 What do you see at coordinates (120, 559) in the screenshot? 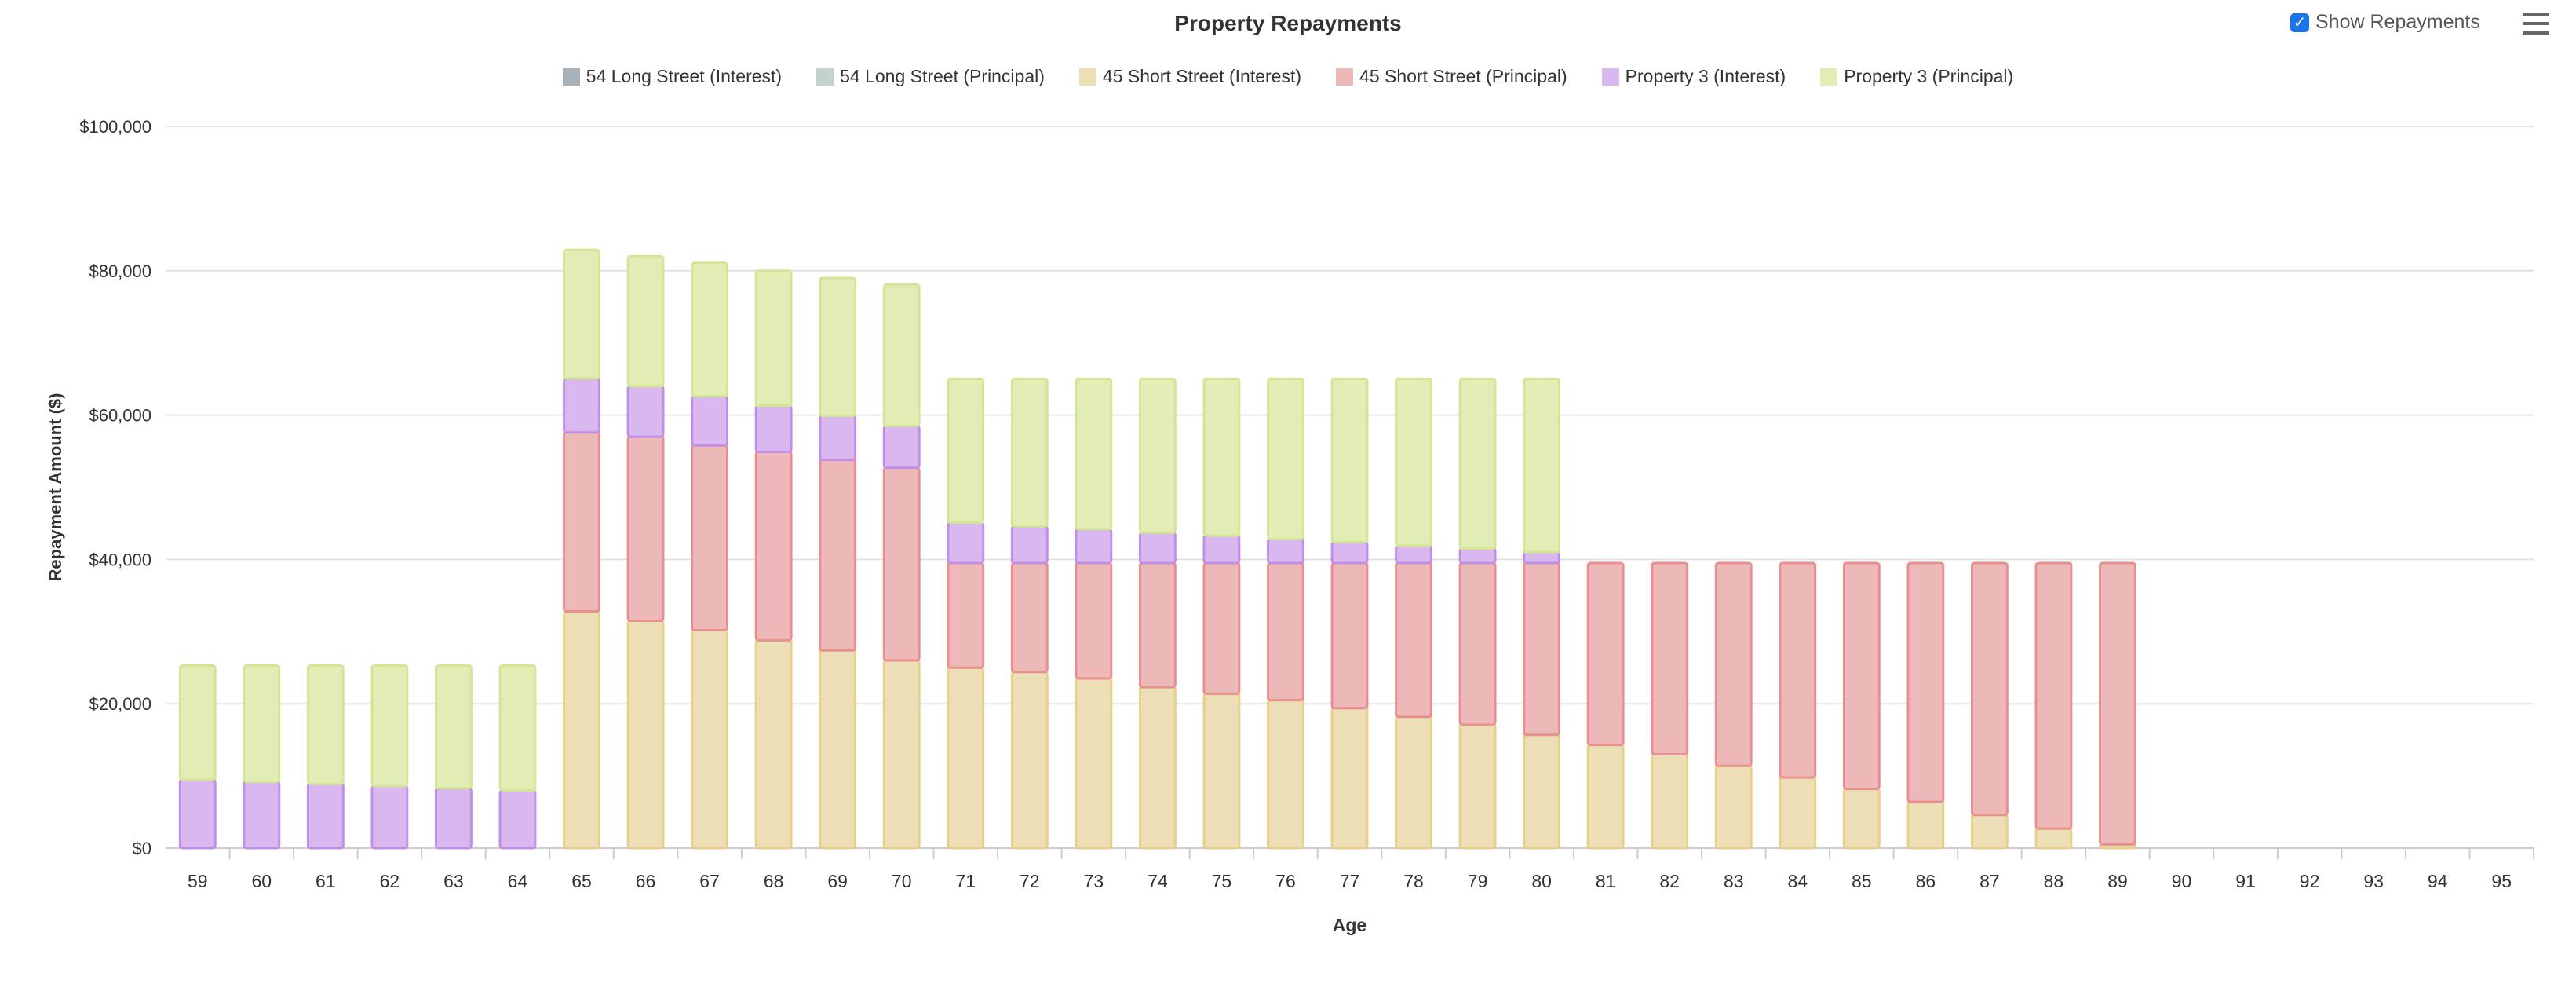
I see `y-tick-label: $40,000` at bounding box center [120, 559].